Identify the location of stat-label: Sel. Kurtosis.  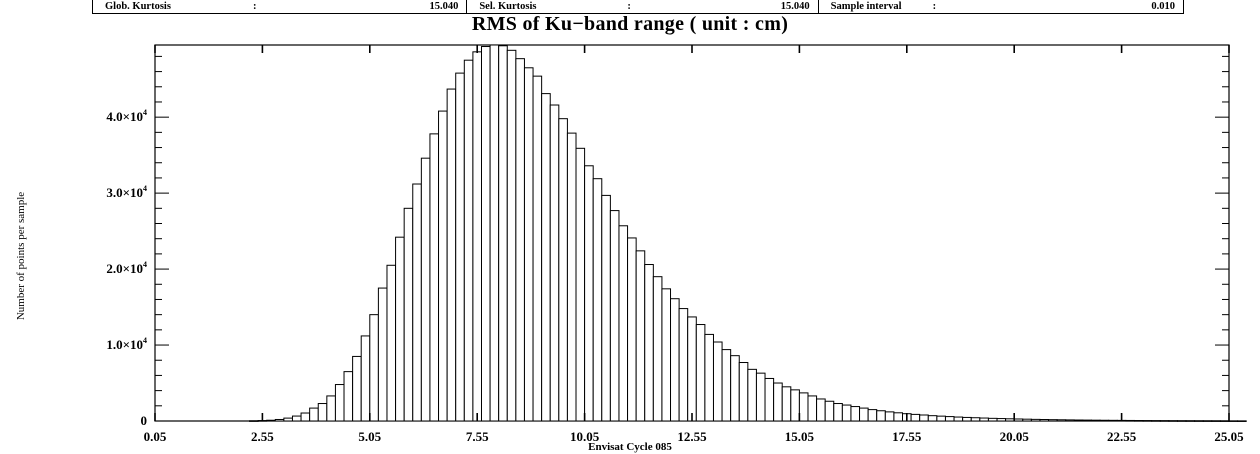
(508, 6).